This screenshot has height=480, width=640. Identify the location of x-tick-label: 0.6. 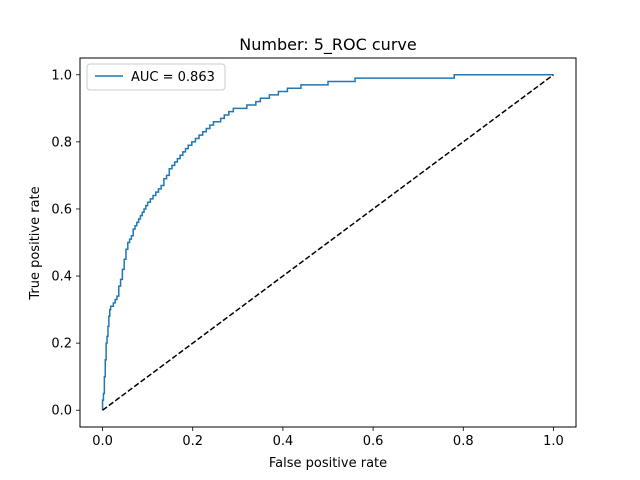
(373, 441).